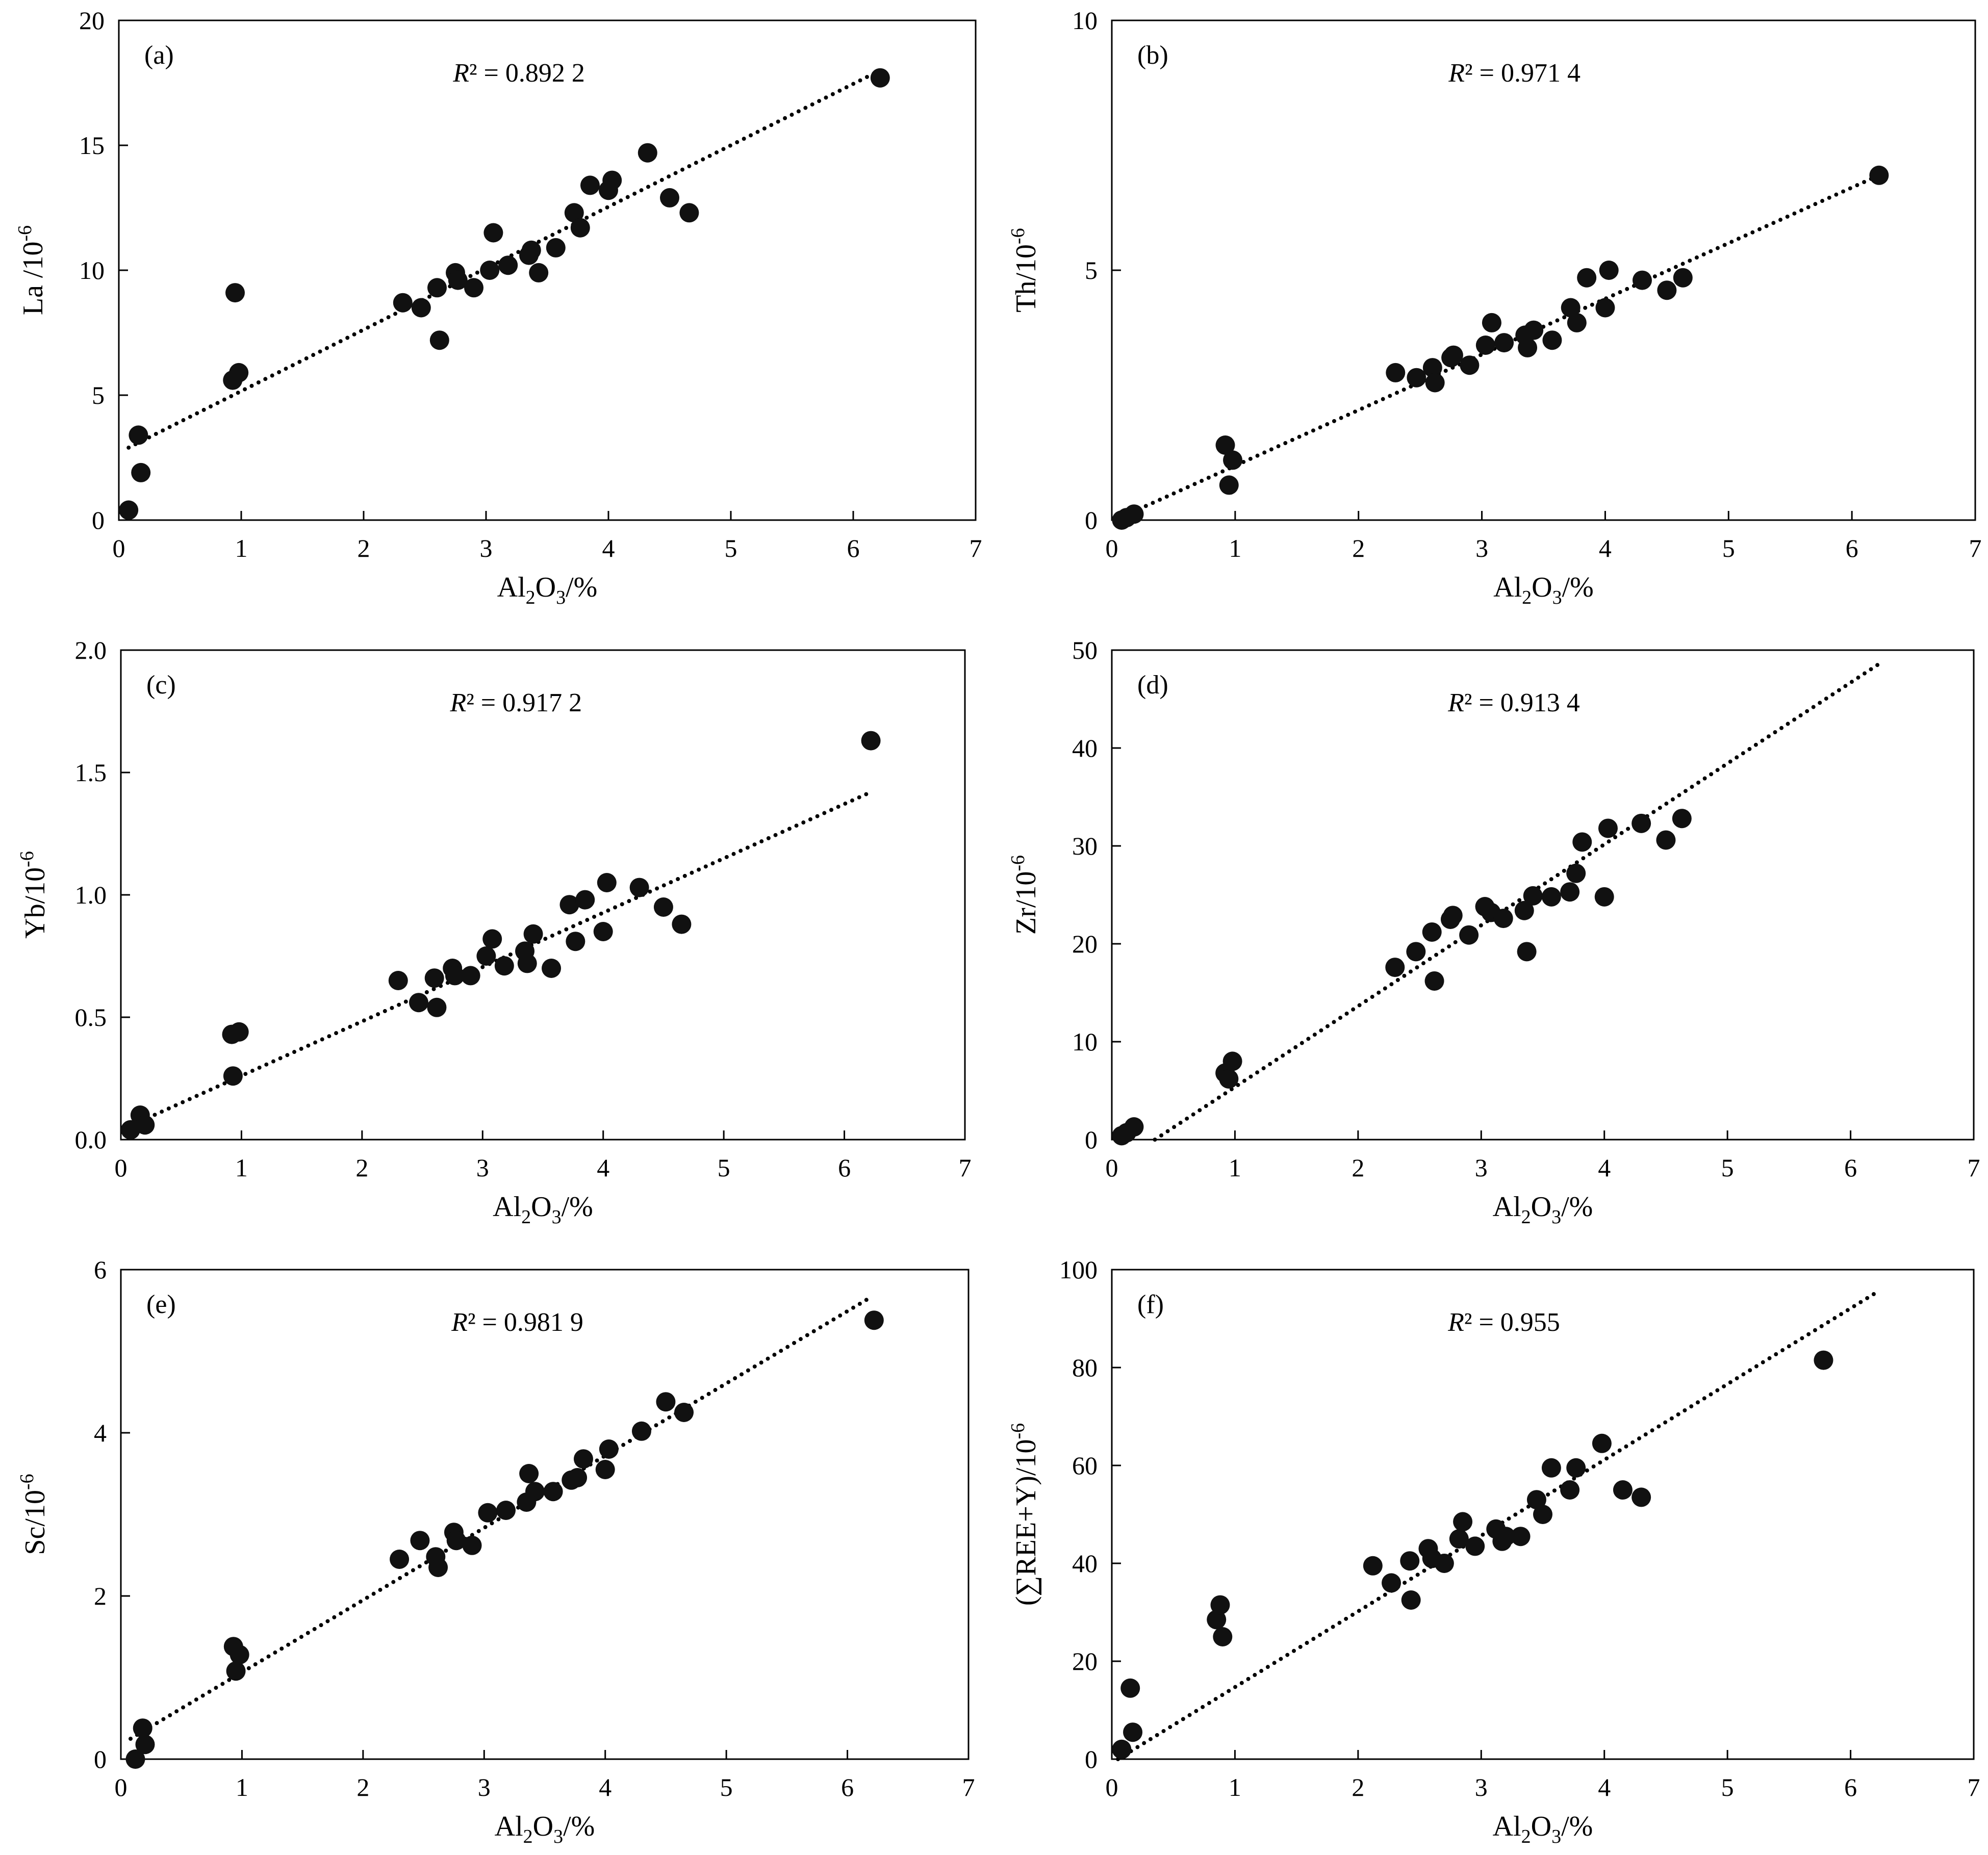 The width and height of the screenshot is (1988, 1855). I want to click on y-axis-label: Sc/10-6, so click(33, 1515).